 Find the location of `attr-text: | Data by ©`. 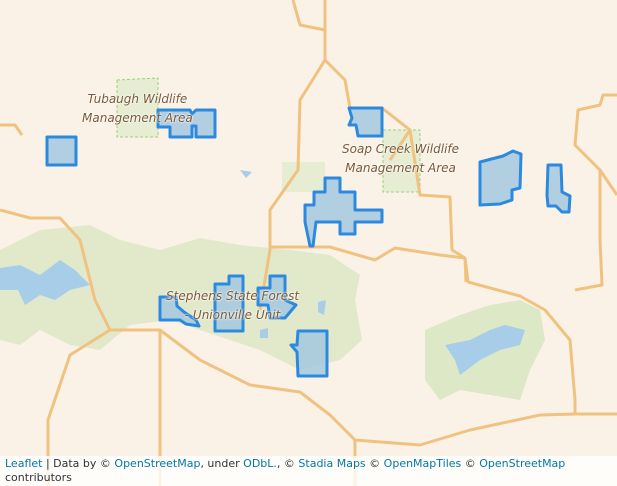

attr-text: | Data by © is located at coordinates (78, 463).